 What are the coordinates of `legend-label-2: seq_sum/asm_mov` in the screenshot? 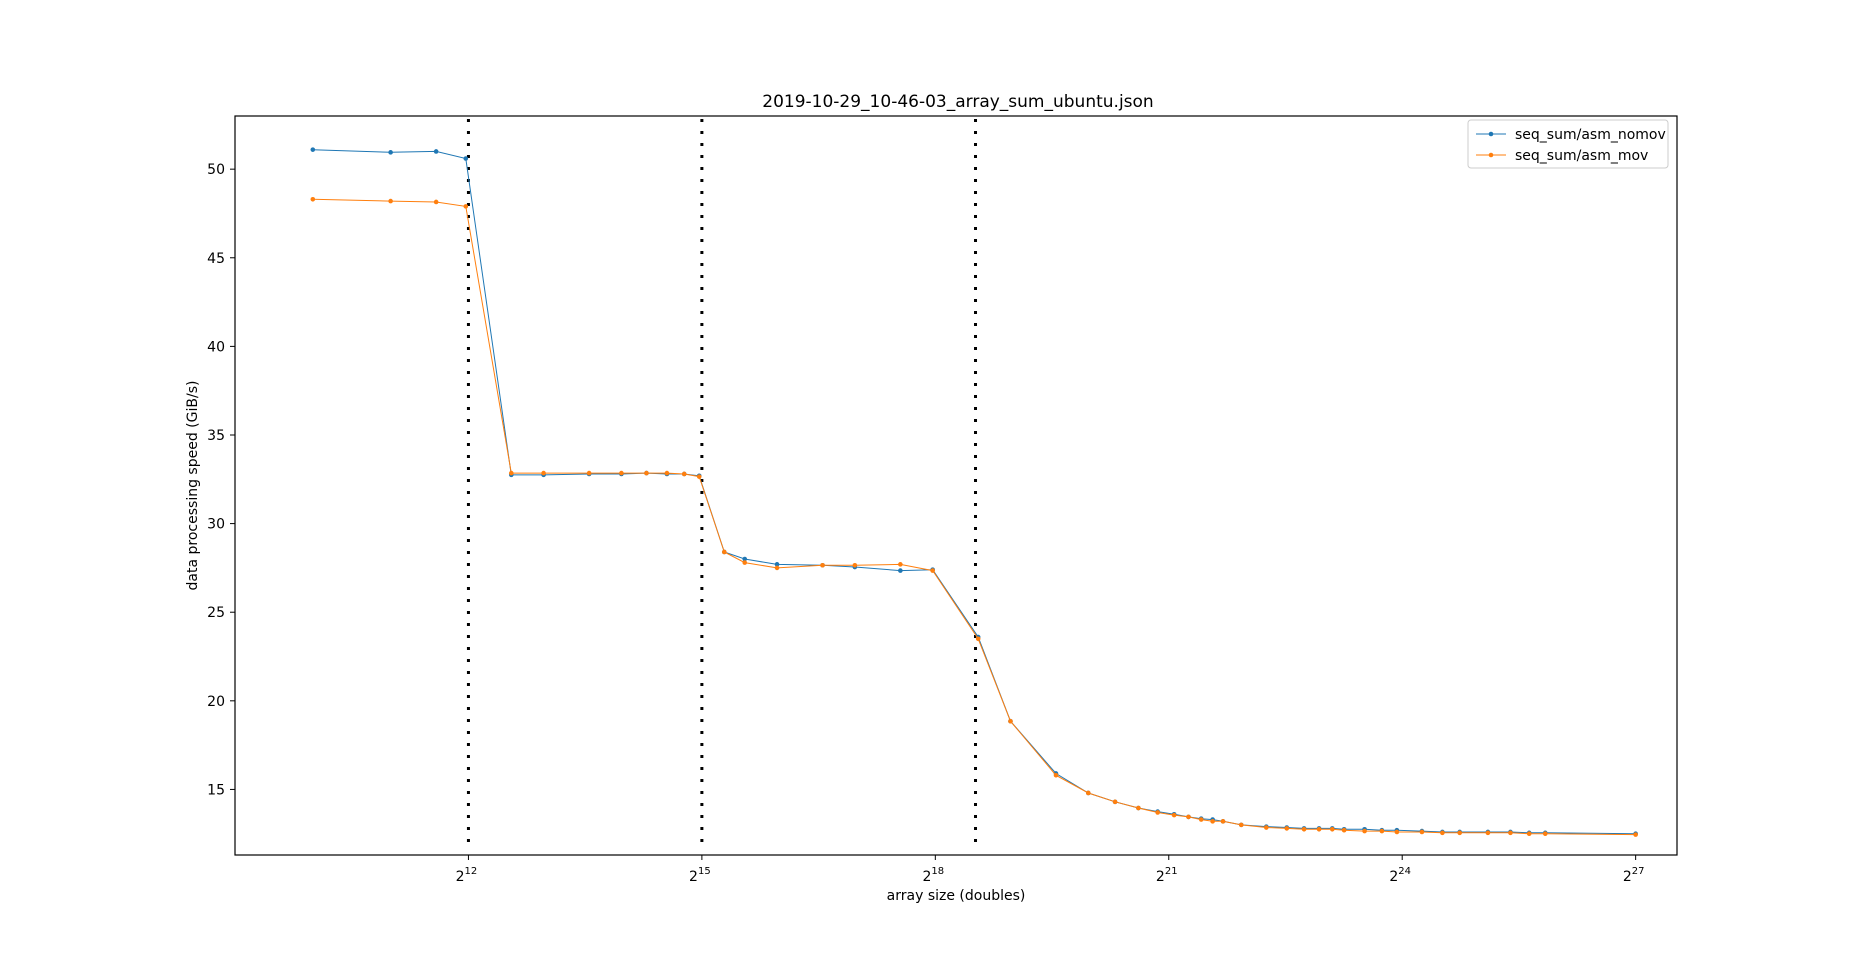 It's located at (1581, 156).